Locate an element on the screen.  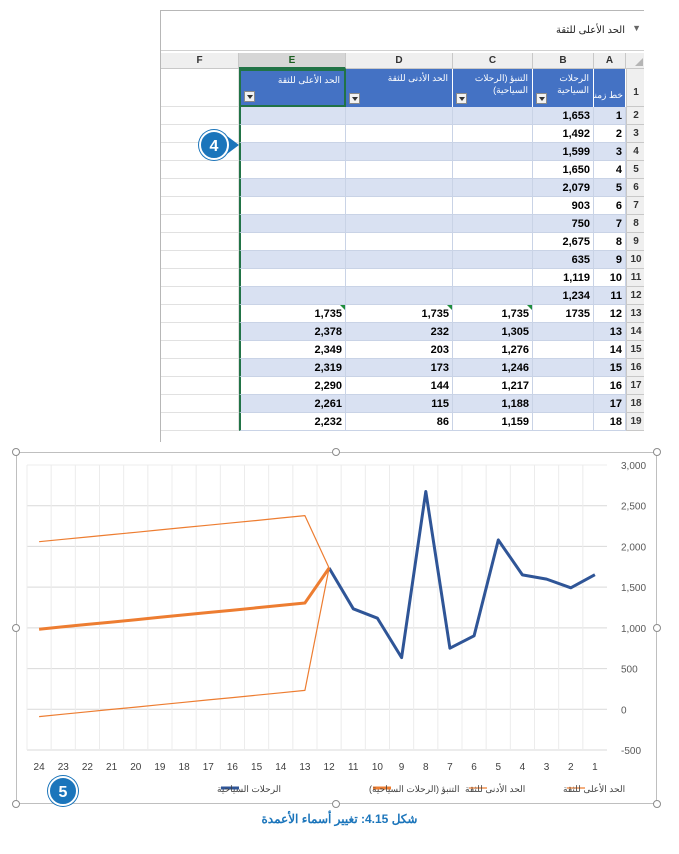
header-cell-trips: الرحلات السياحية is located at coordinates (563, 88).